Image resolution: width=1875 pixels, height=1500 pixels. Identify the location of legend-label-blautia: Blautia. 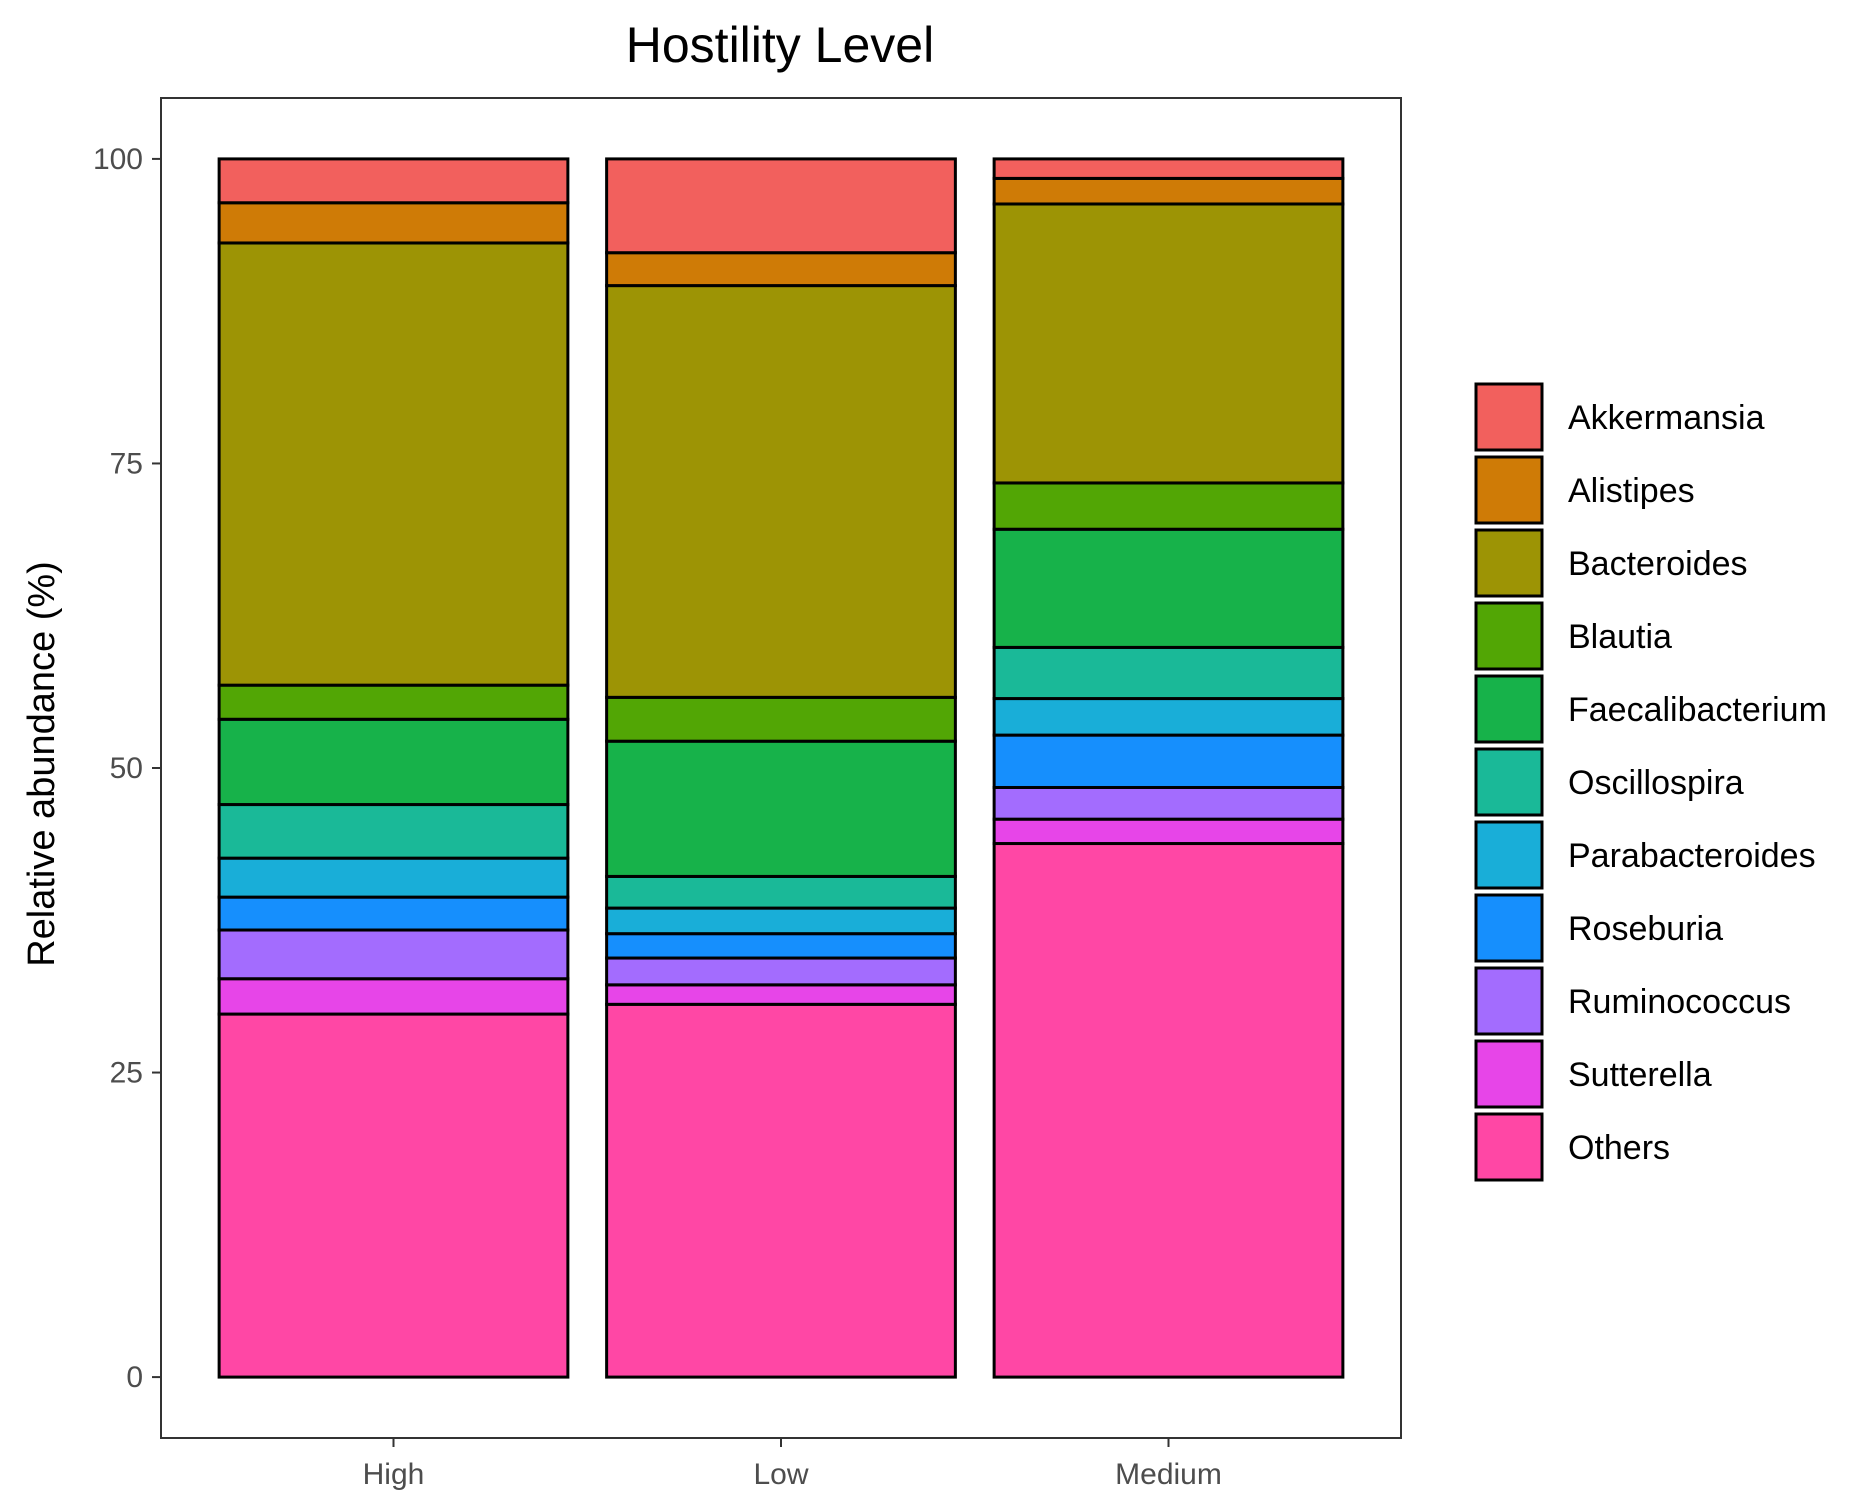
(1620, 637).